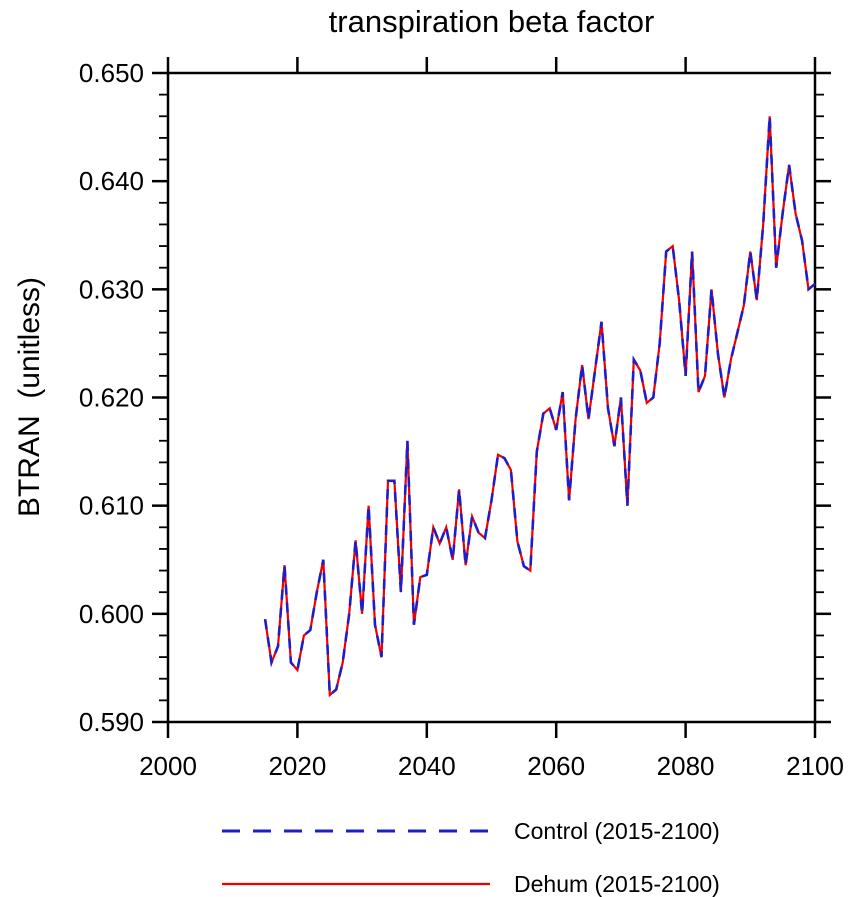 This screenshot has width=848, height=897. What do you see at coordinates (111, 73) in the screenshot?
I see `y-tick-label: 0.650` at bounding box center [111, 73].